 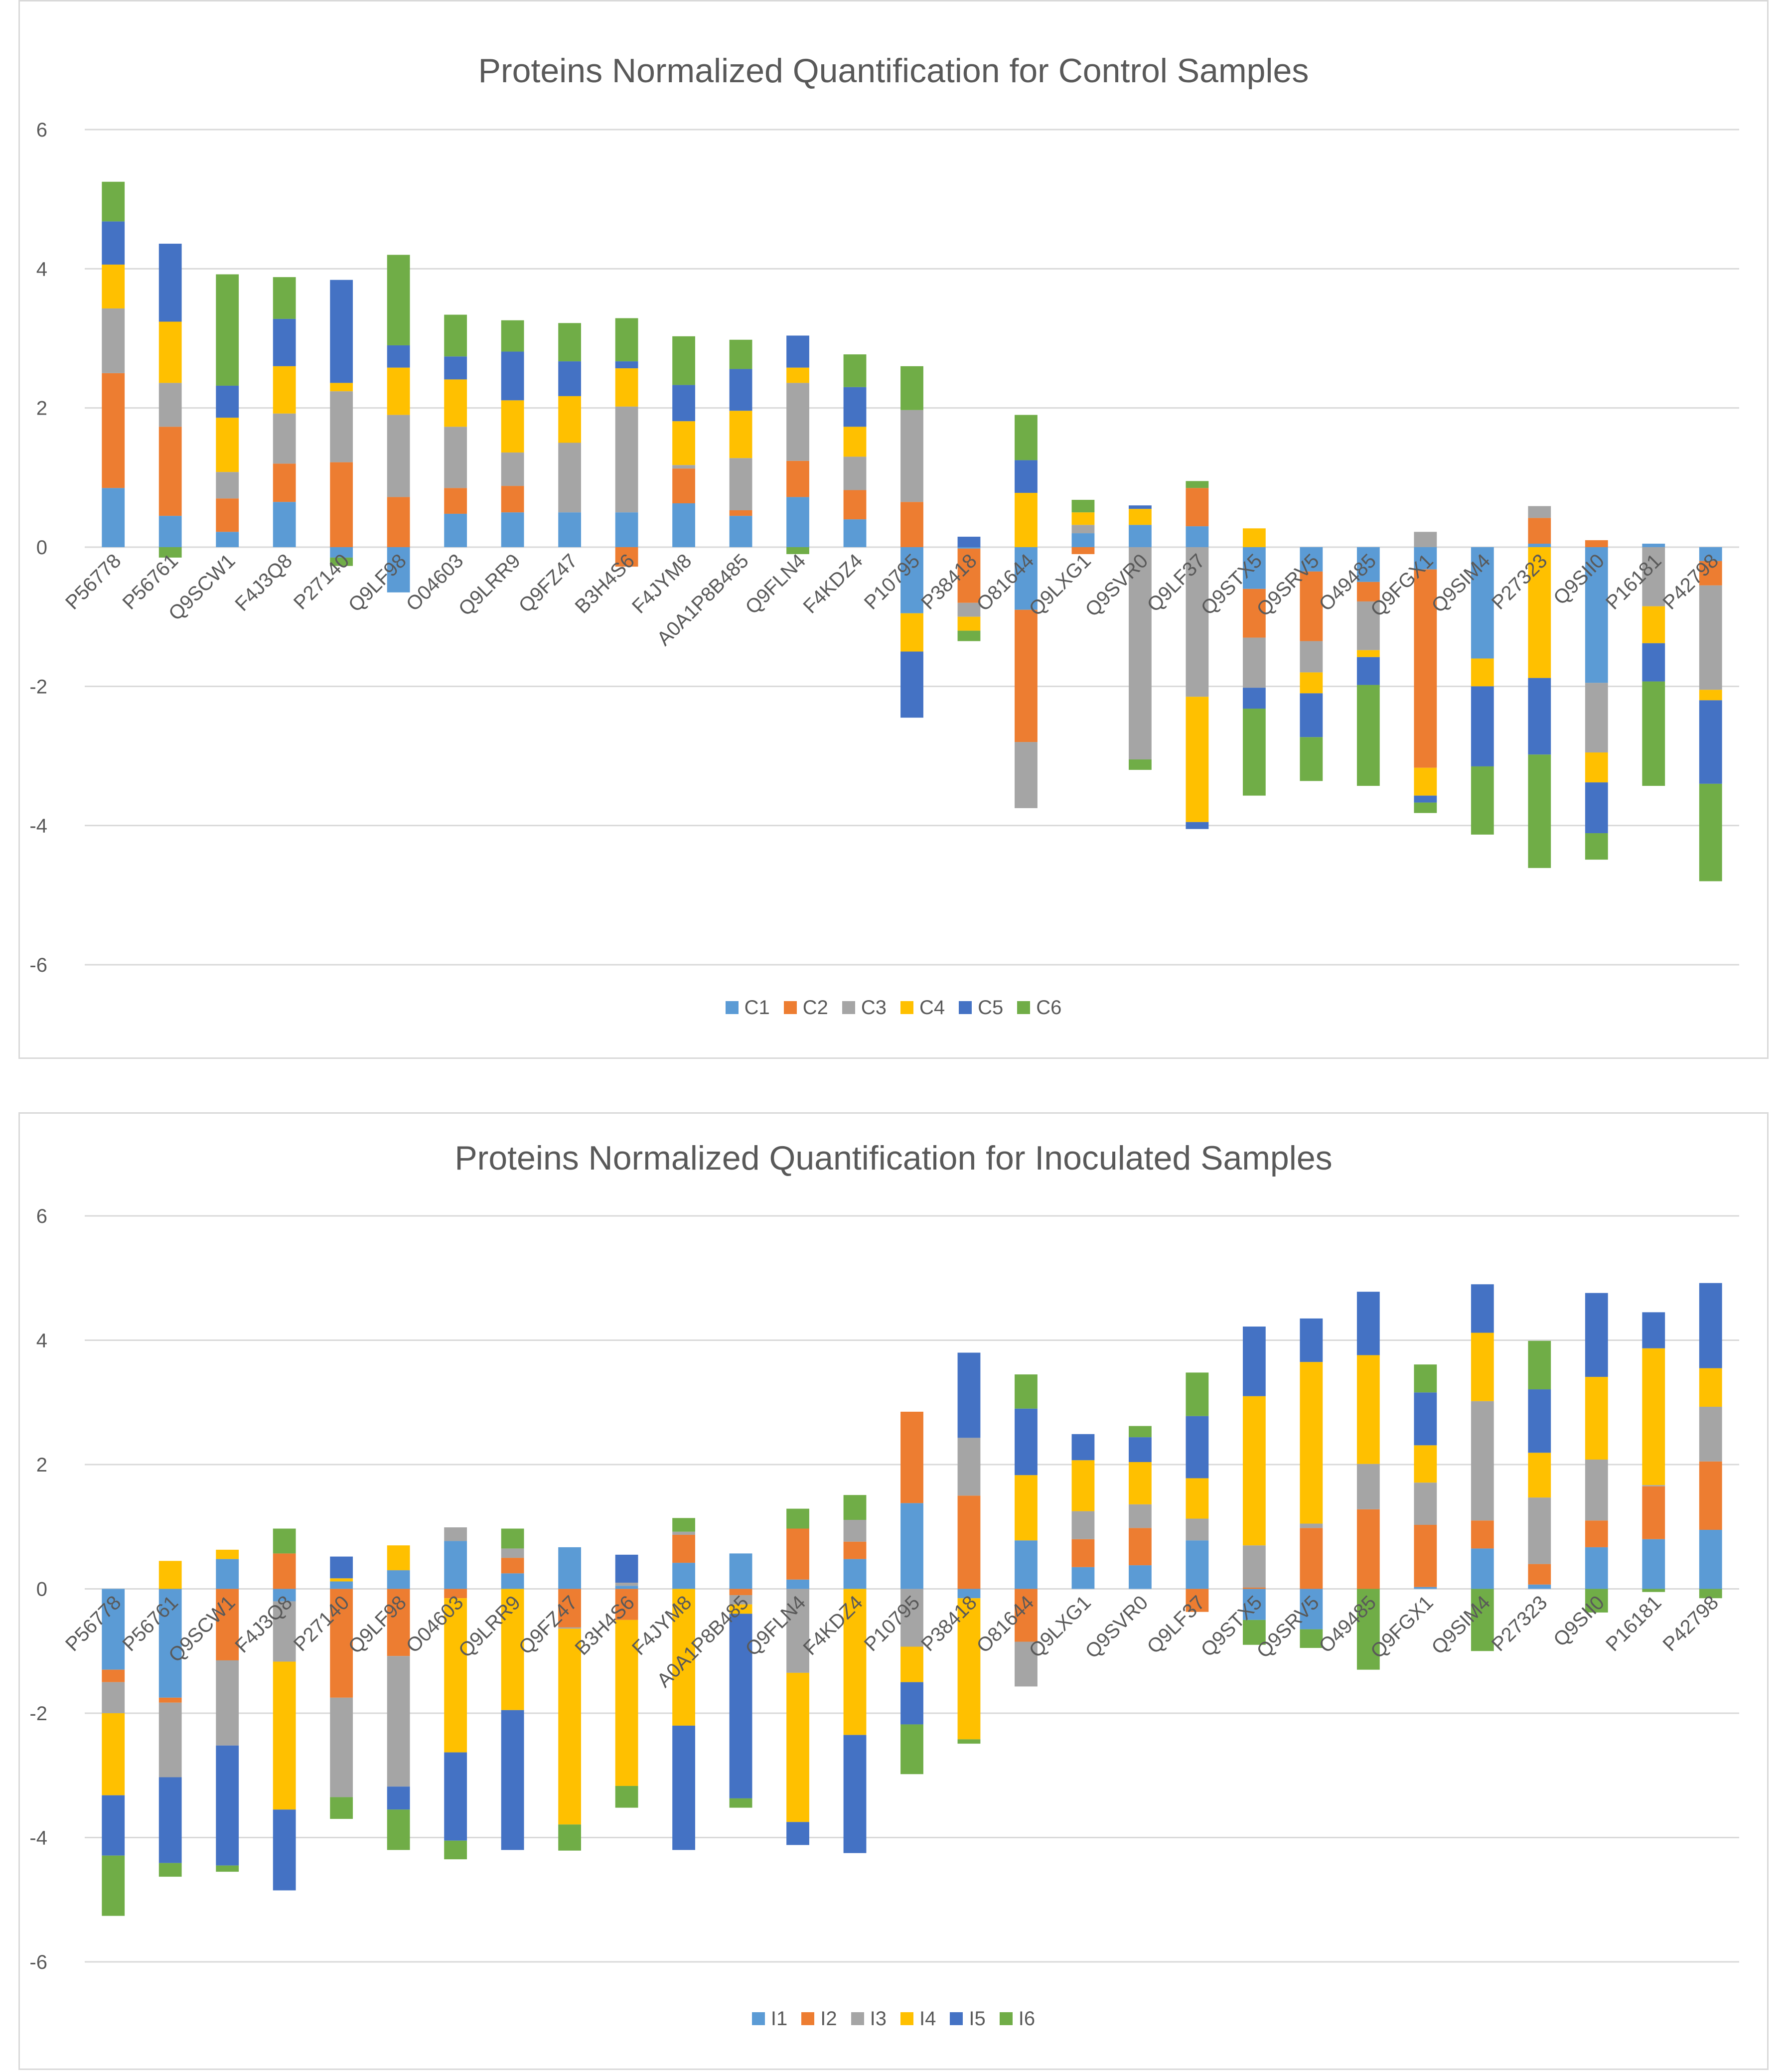 What do you see at coordinates (918, 2018) in the screenshot?
I see `inoculated-legend-item-i4: I4` at bounding box center [918, 2018].